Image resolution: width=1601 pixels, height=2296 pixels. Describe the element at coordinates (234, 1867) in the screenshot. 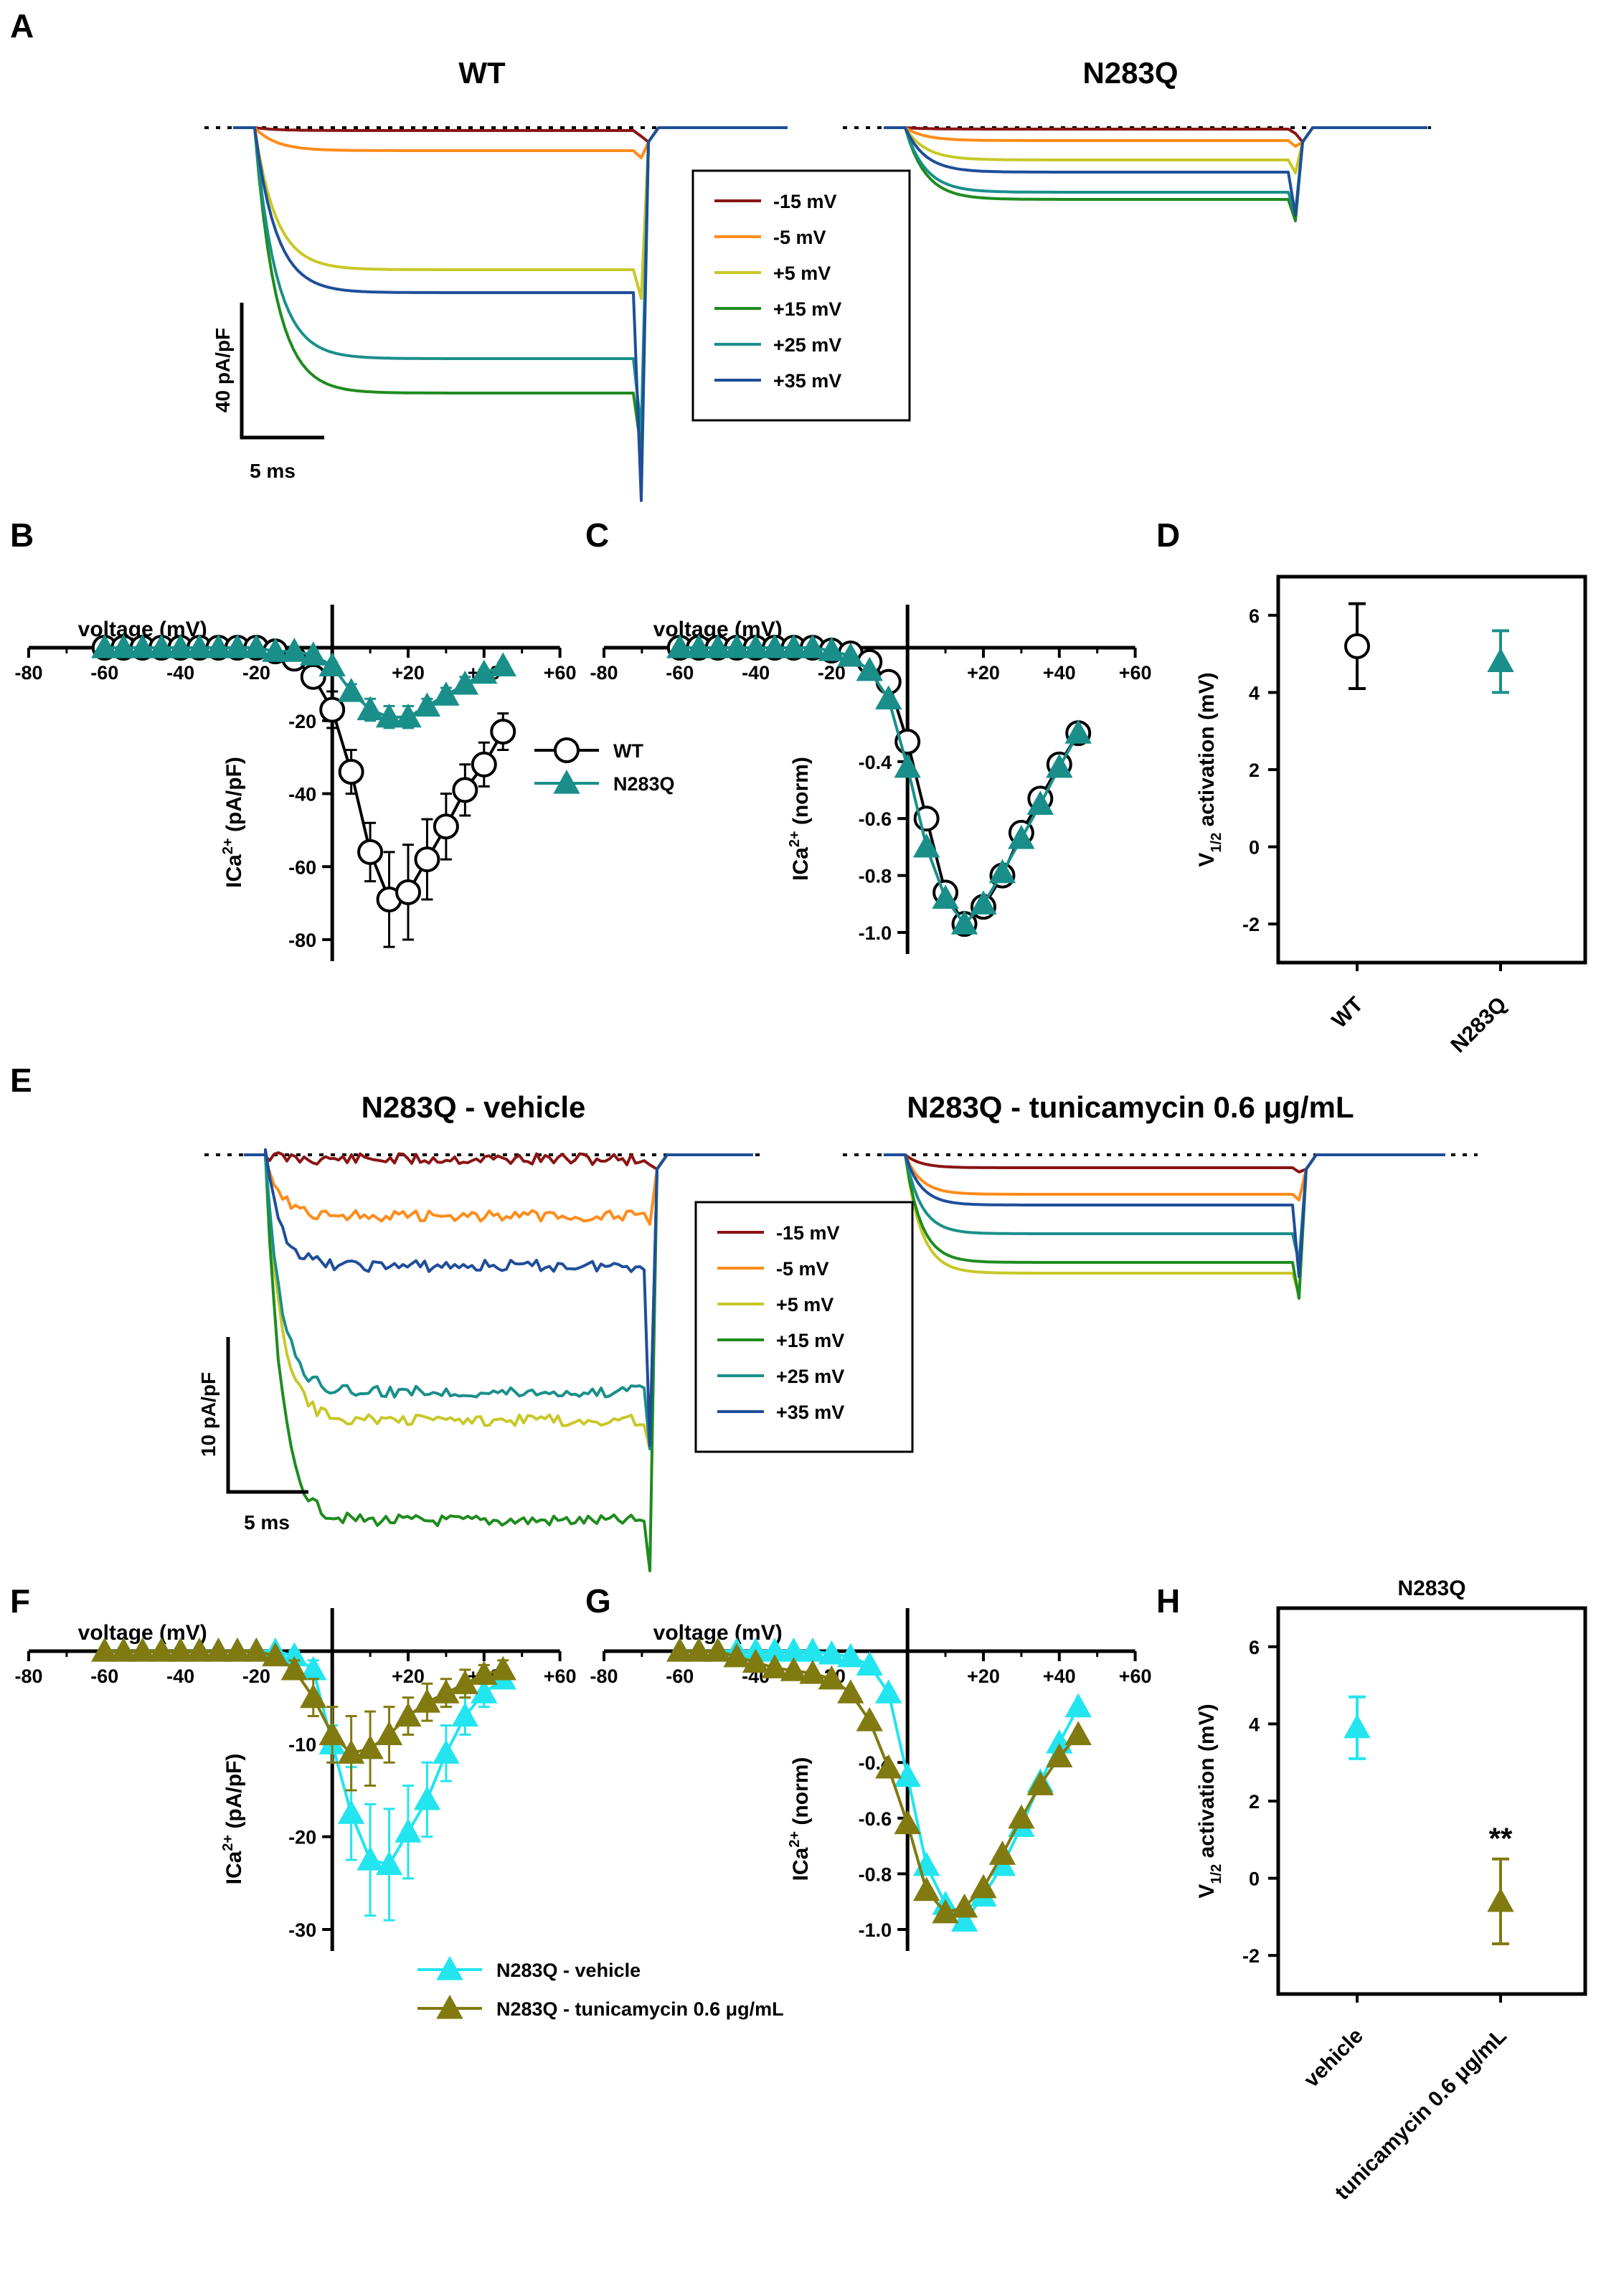

I see `panelF-ylabel-main: ICa` at that location.